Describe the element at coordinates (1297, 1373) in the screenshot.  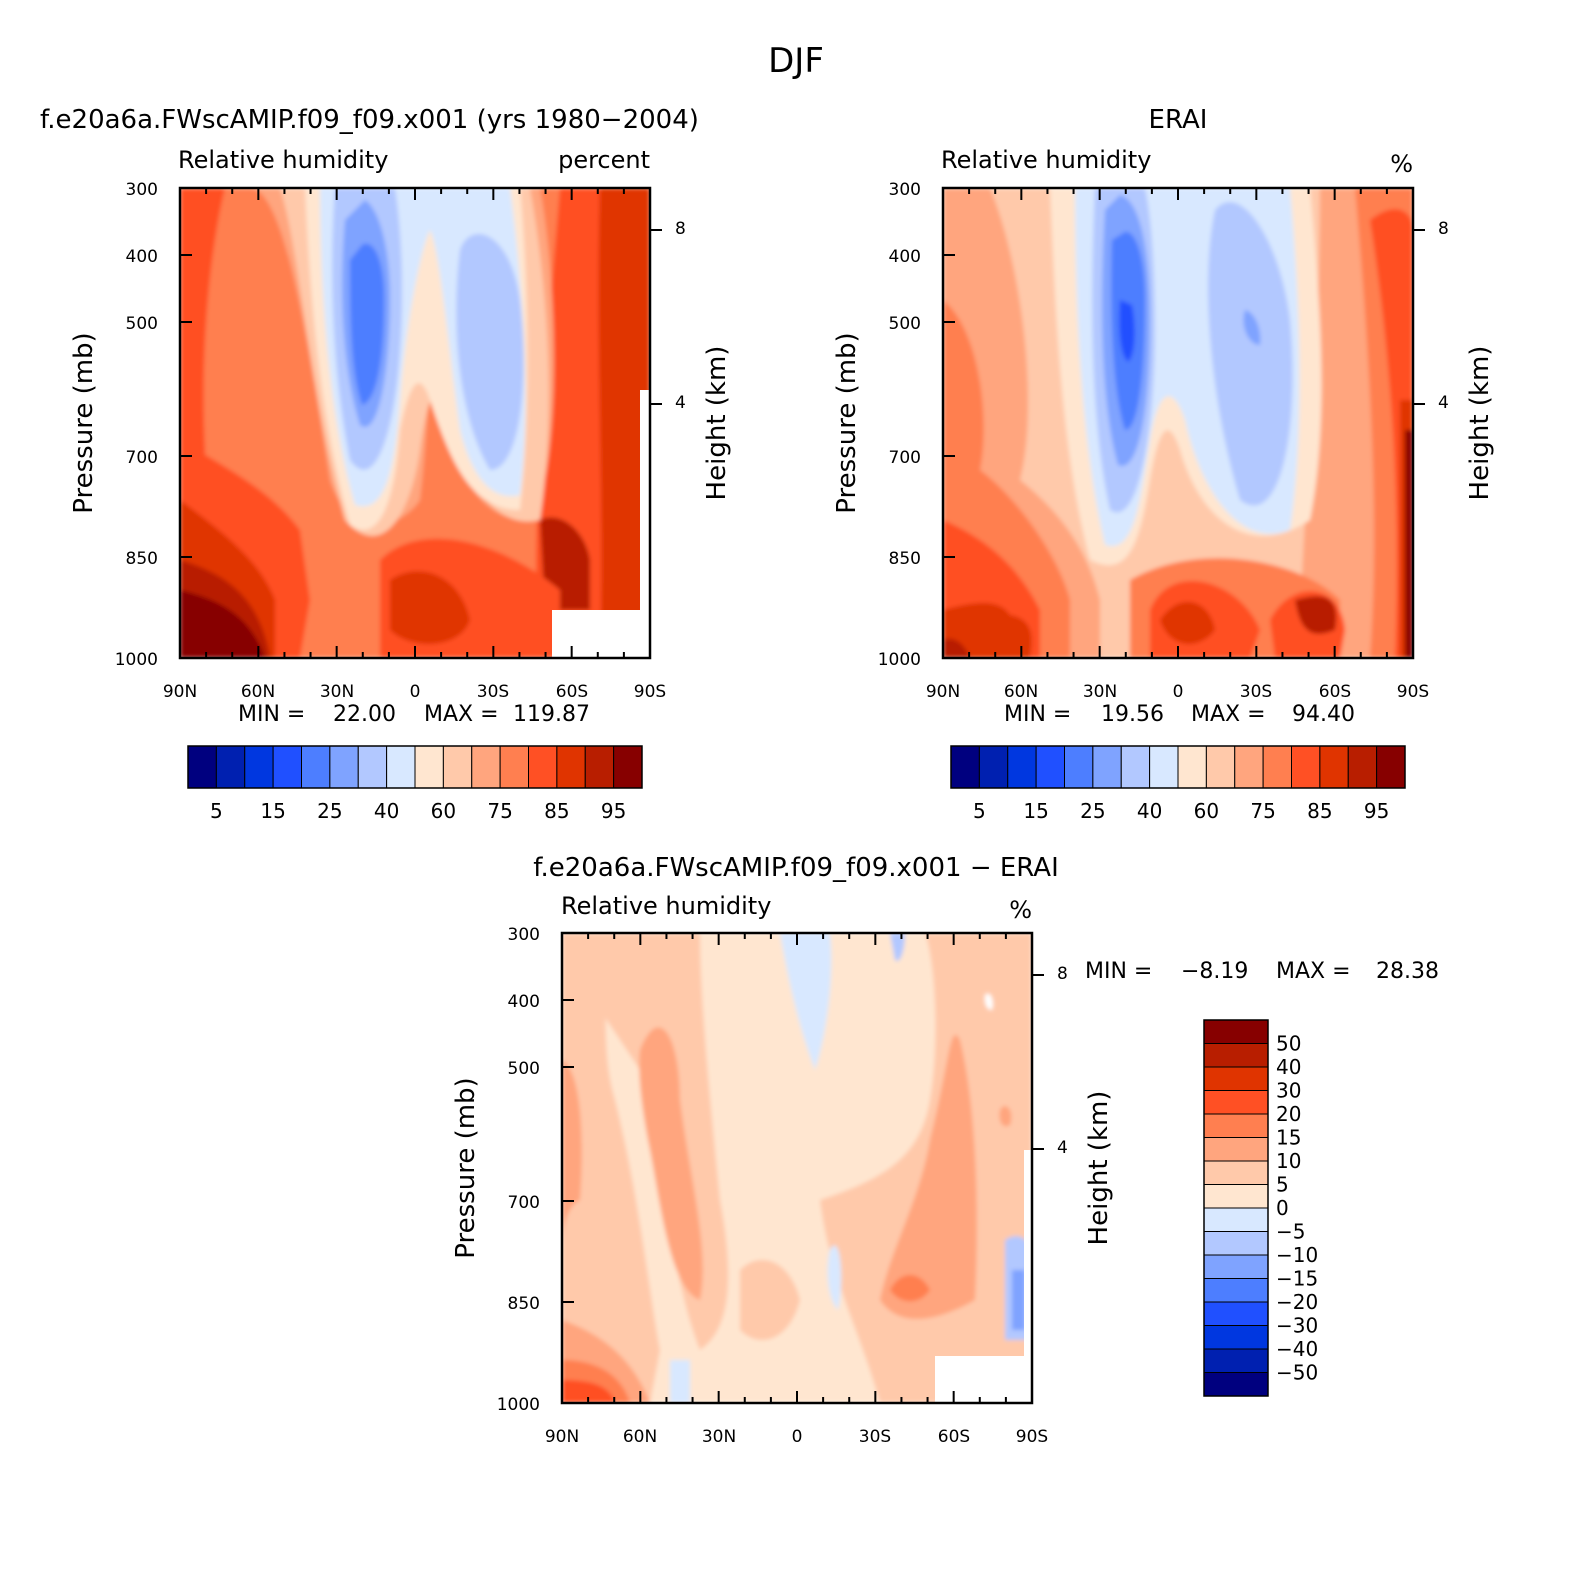
I see `colorbar-label: −50` at that location.